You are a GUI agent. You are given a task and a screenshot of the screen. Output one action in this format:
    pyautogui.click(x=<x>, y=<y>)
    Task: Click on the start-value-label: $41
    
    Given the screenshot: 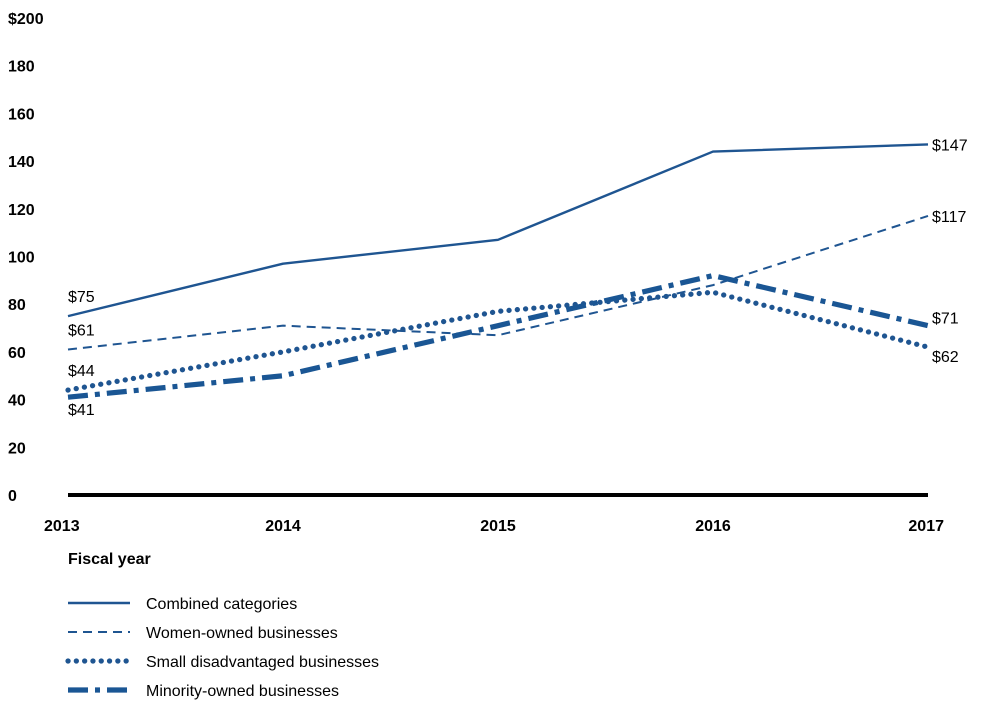 What is the action you would take?
    pyautogui.click(x=81, y=410)
    